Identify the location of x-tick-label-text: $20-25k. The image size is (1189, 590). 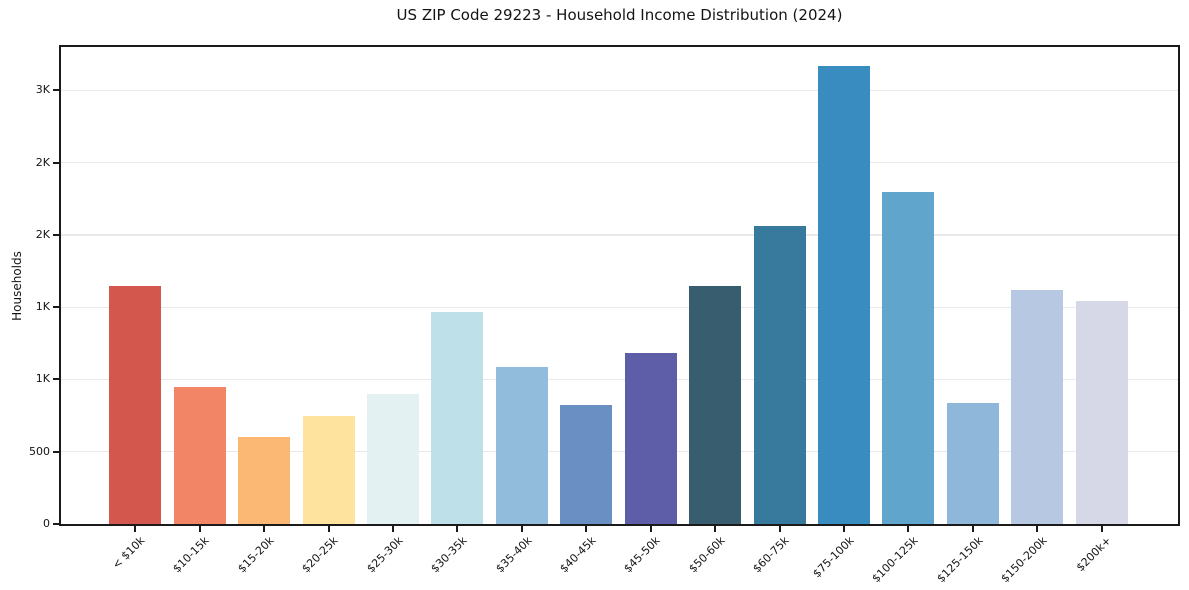
(320, 555).